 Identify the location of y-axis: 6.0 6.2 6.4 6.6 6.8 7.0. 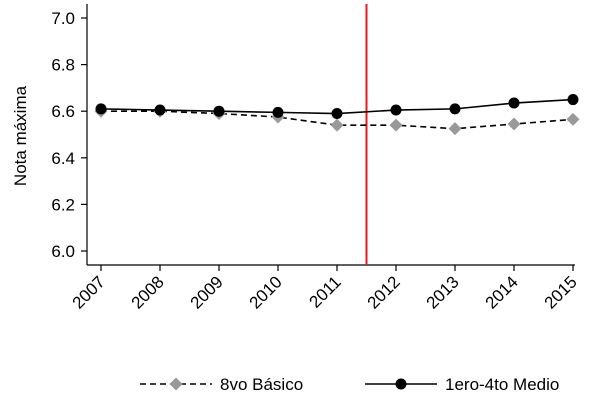
(69, 134).